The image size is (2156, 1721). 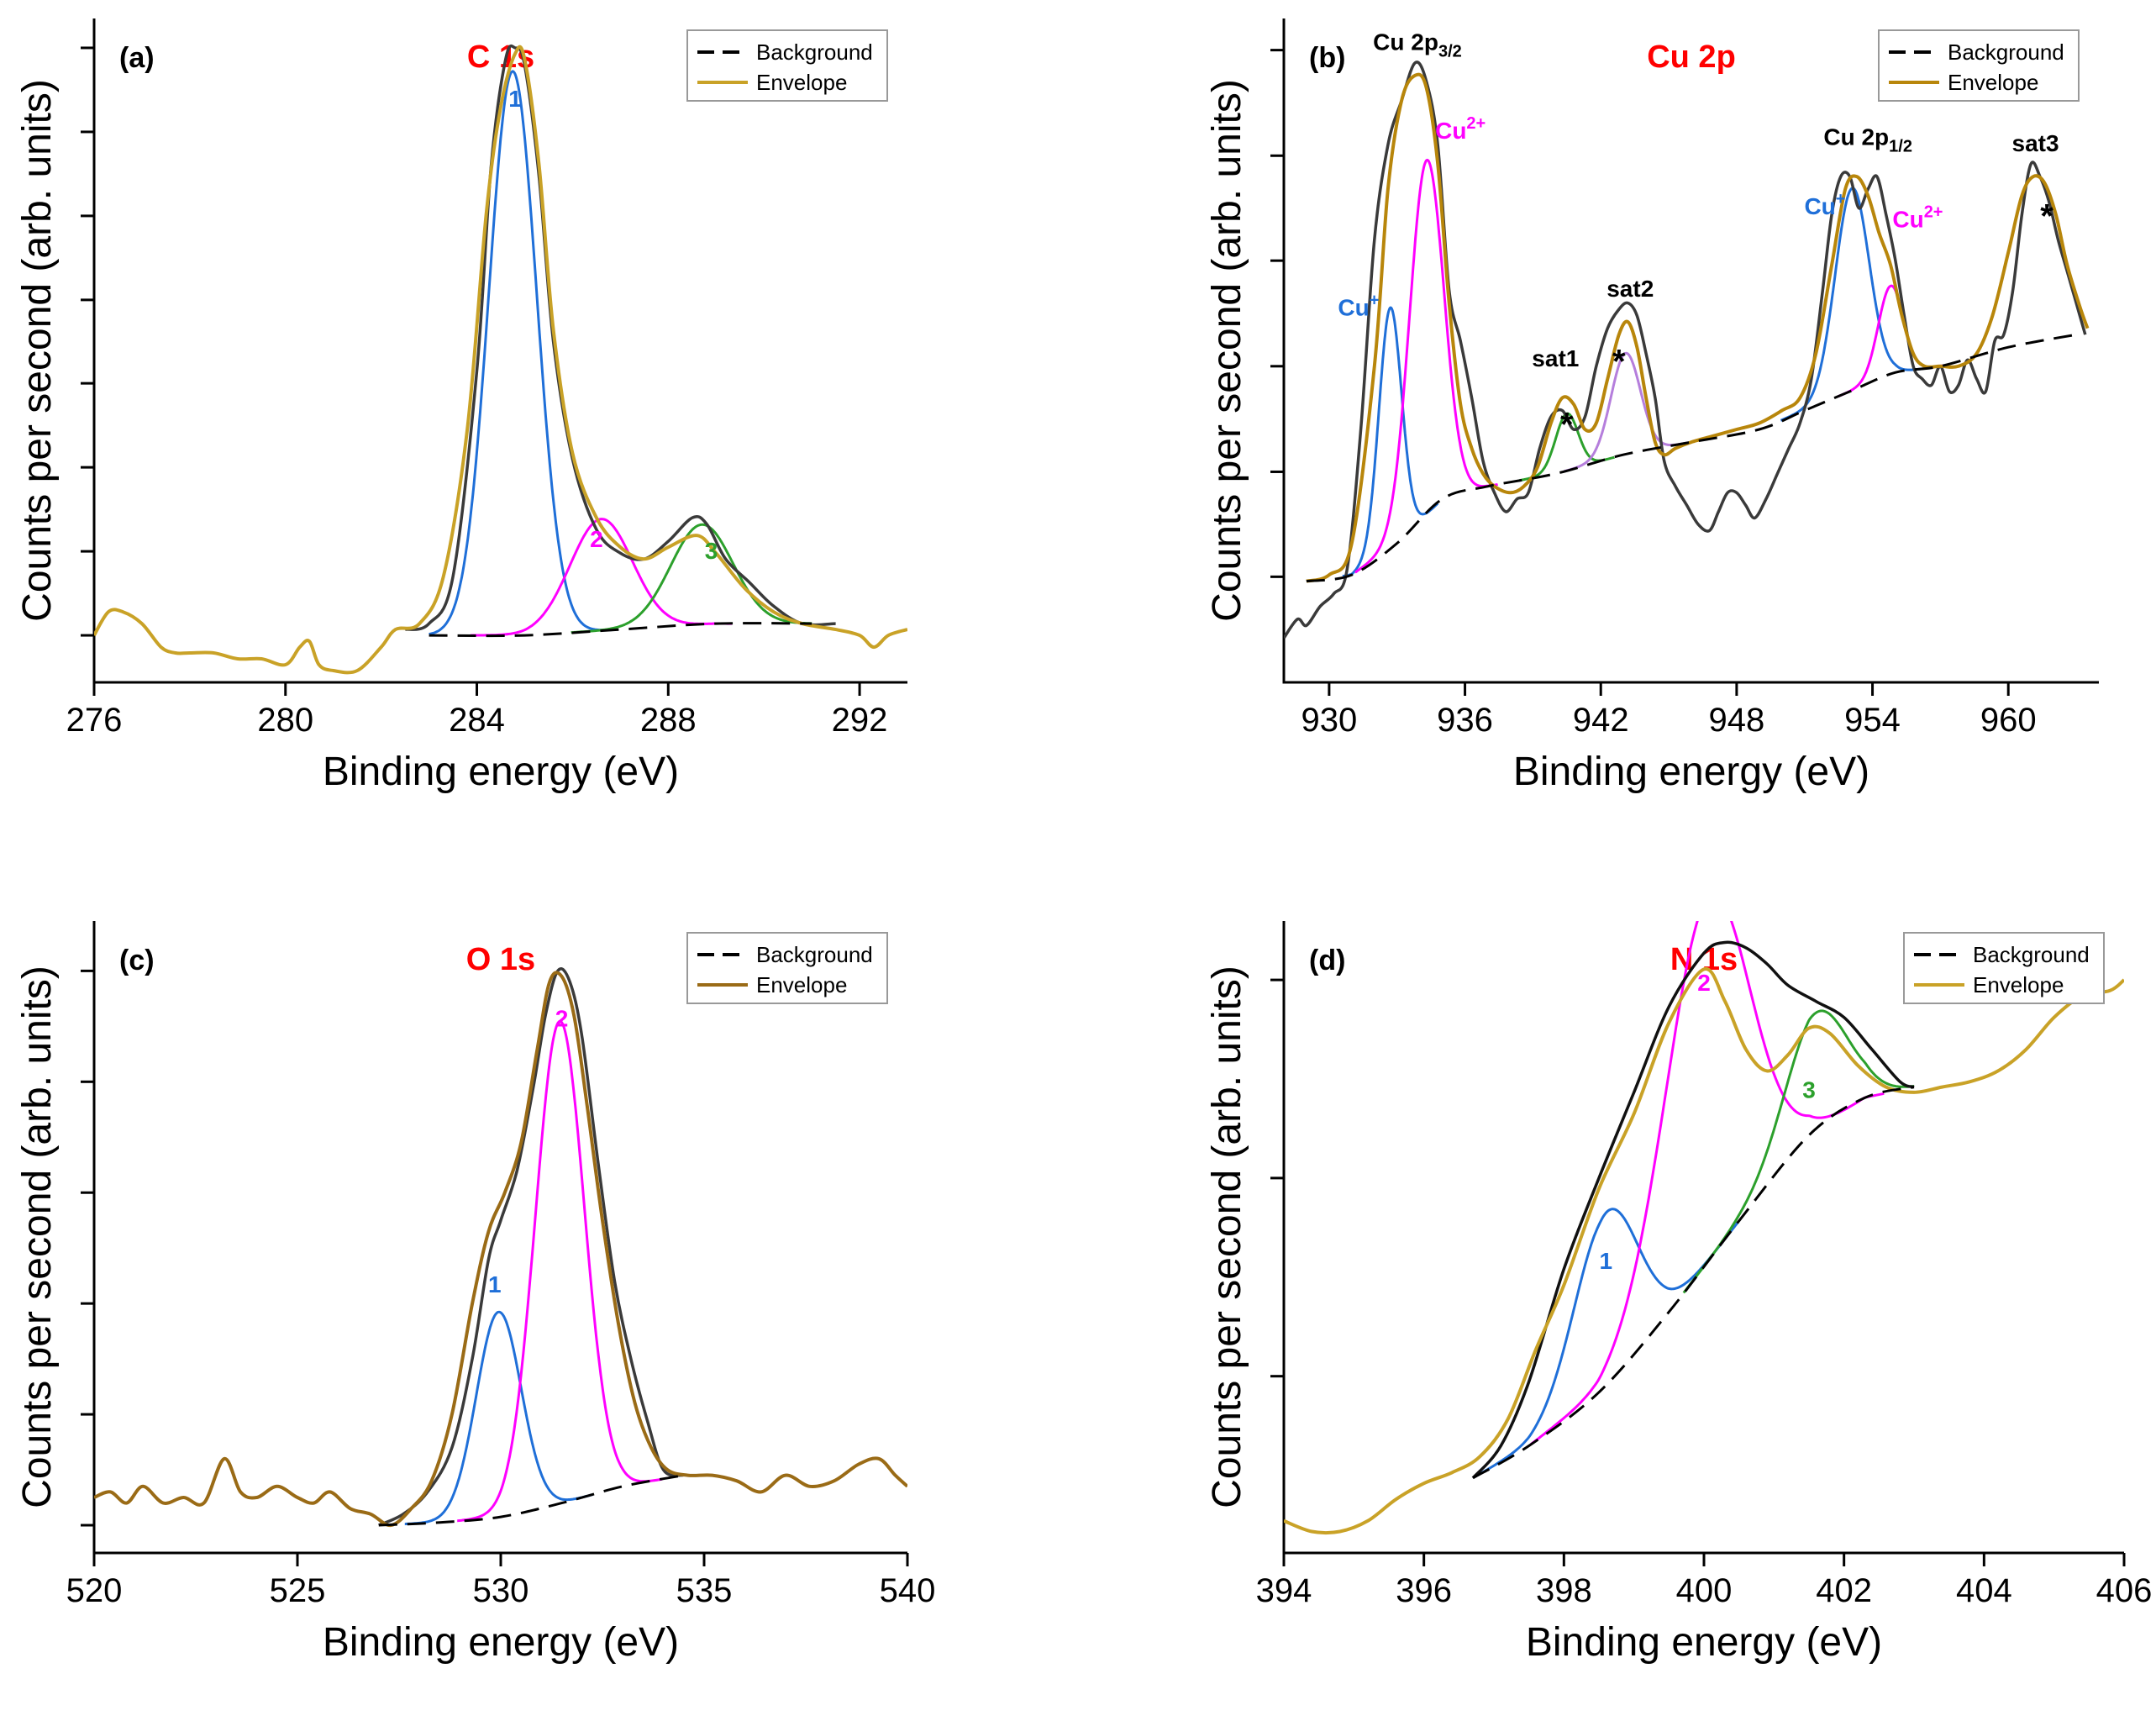 I want to click on x-tick-label: 948, so click(x=1737, y=720).